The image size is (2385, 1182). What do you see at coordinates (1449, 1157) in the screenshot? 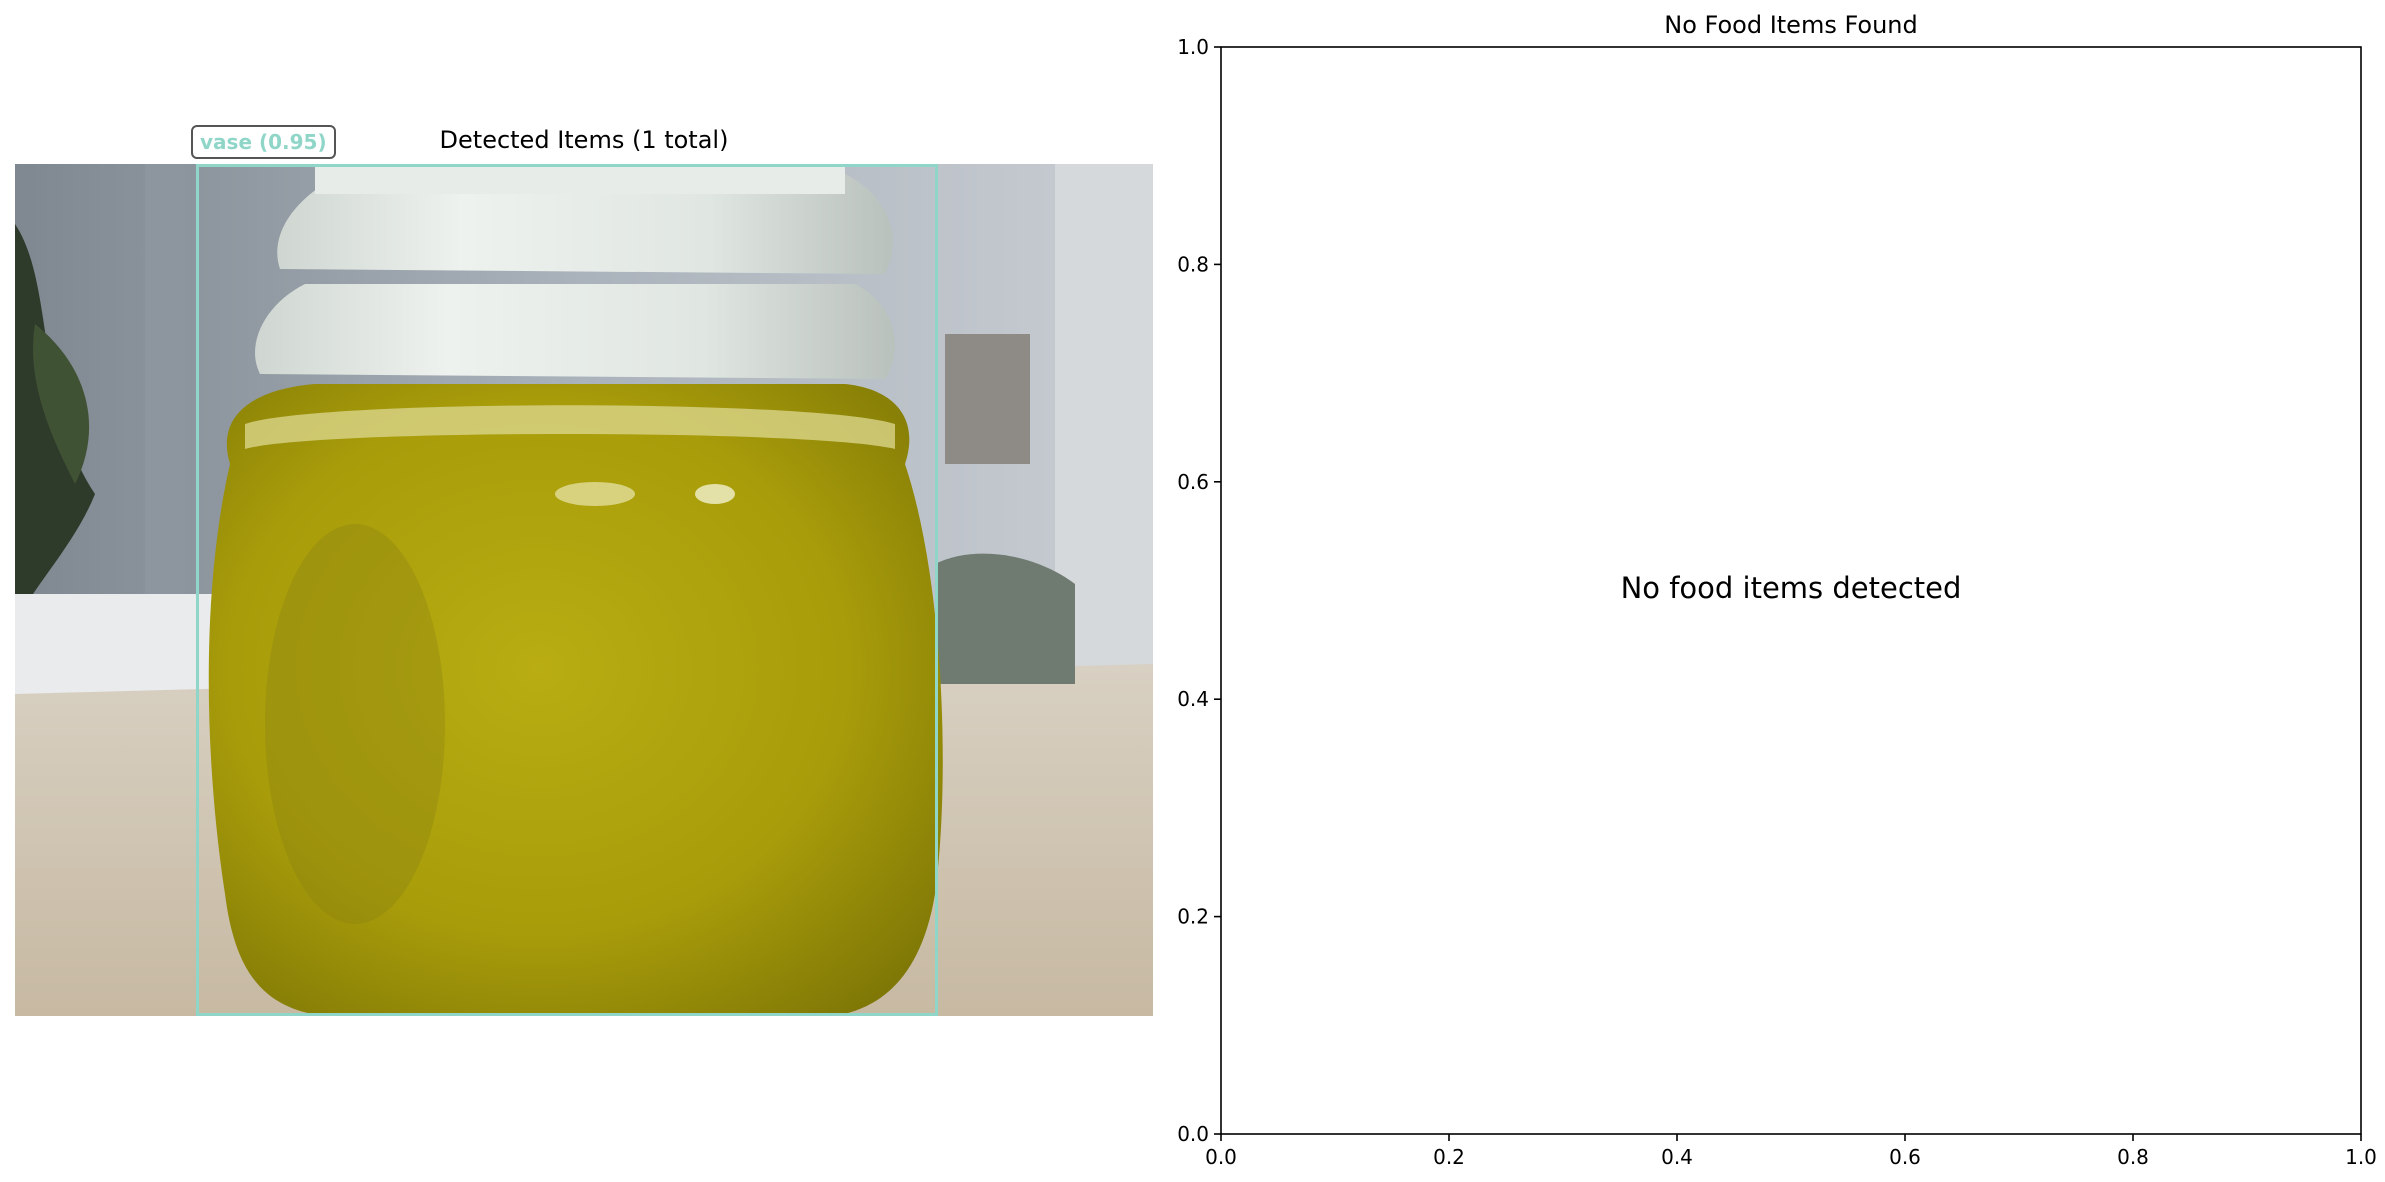
I see `x-tick-label: 0.2` at bounding box center [1449, 1157].